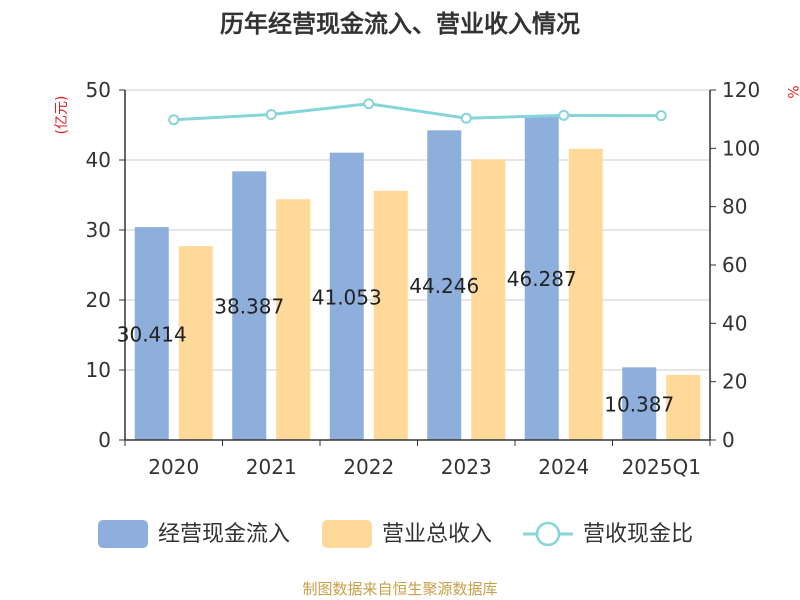 This screenshot has width=800, height=600. I want to click on legend-label: 营收现金比, so click(638, 534).